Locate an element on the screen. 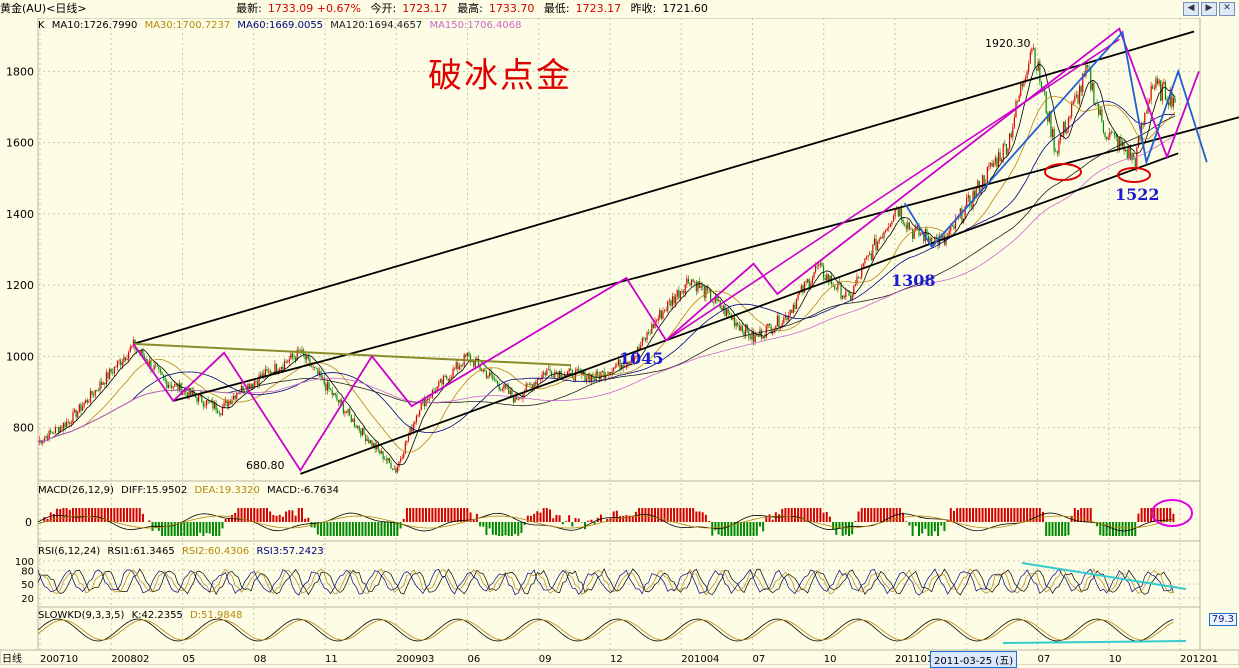 The width and height of the screenshot is (1239, 668). prev-arrow-icon: ◀ is located at coordinates (1191, 9).